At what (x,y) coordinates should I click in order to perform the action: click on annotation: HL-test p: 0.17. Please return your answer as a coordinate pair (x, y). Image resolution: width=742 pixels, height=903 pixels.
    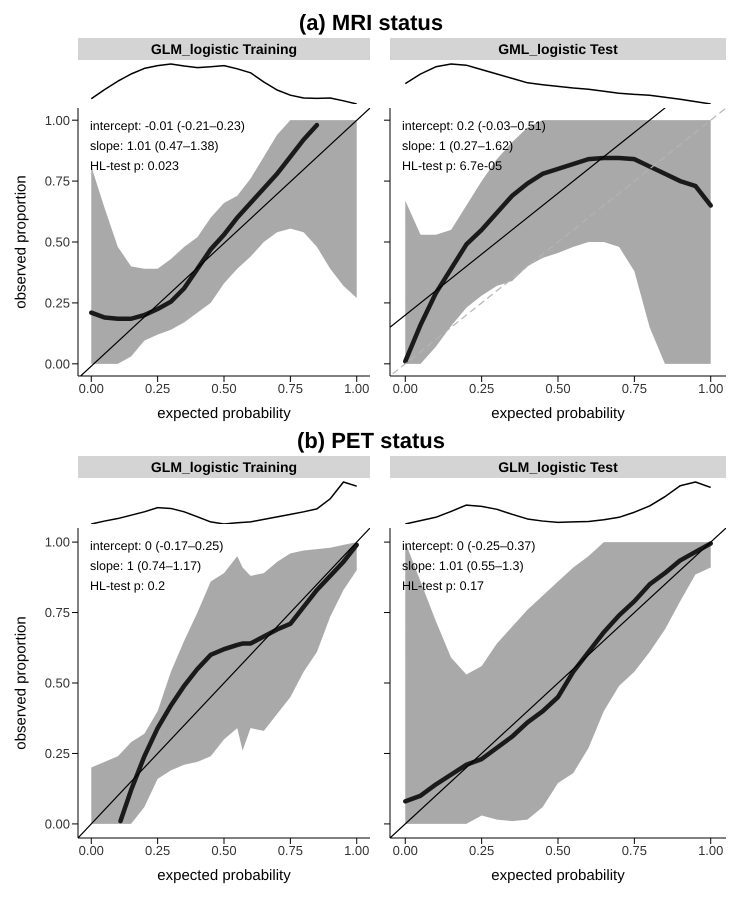
    Looking at the image, I should click on (443, 586).